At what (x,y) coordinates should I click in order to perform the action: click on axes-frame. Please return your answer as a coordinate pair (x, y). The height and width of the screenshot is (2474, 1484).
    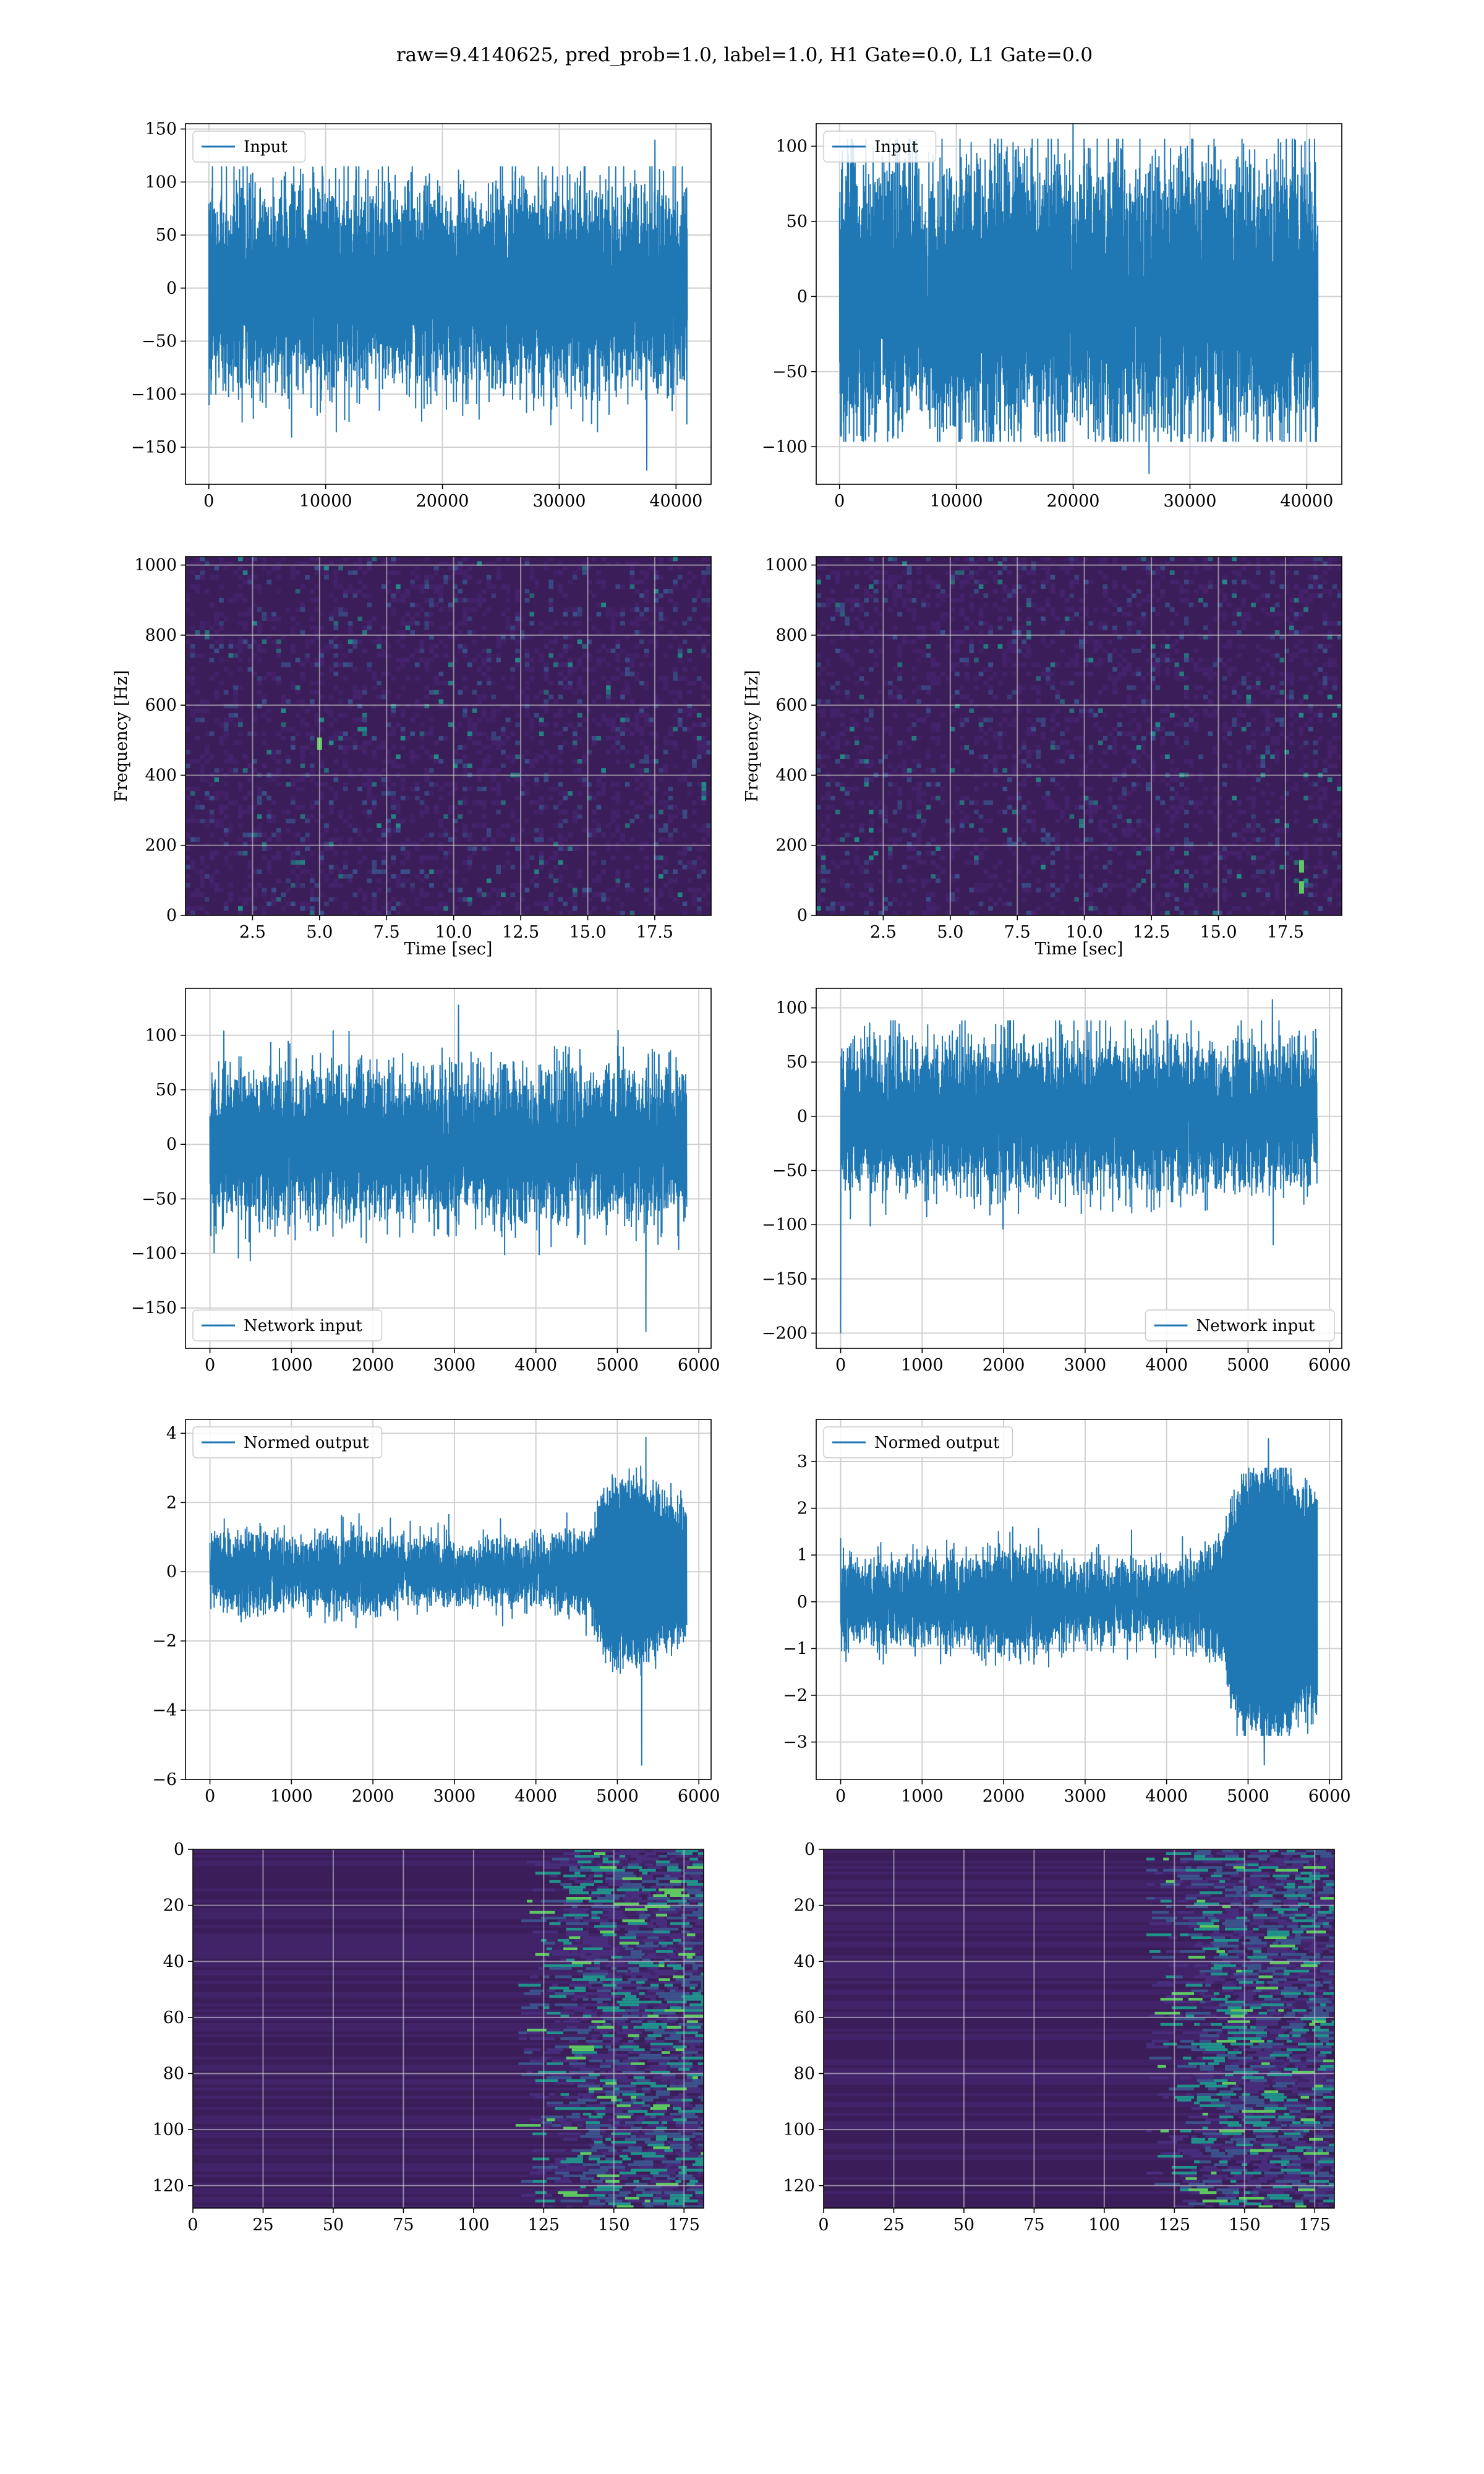
    Looking at the image, I should click on (448, 304).